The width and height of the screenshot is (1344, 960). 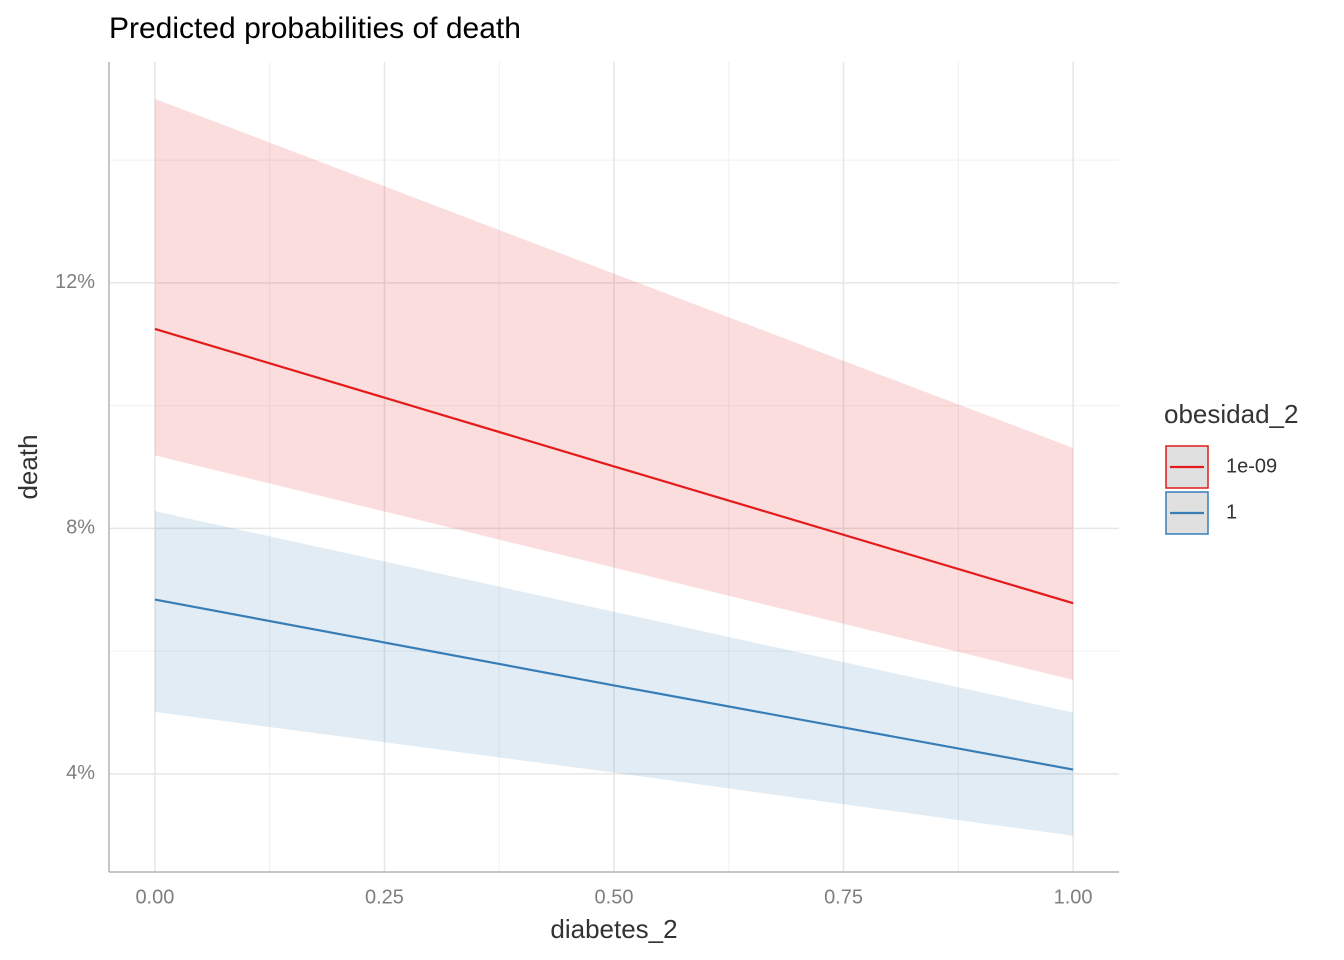 What do you see at coordinates (154, 897) in the screenshot?
I see `x-tick-label: 0.00` at bounding box center [154, 897].